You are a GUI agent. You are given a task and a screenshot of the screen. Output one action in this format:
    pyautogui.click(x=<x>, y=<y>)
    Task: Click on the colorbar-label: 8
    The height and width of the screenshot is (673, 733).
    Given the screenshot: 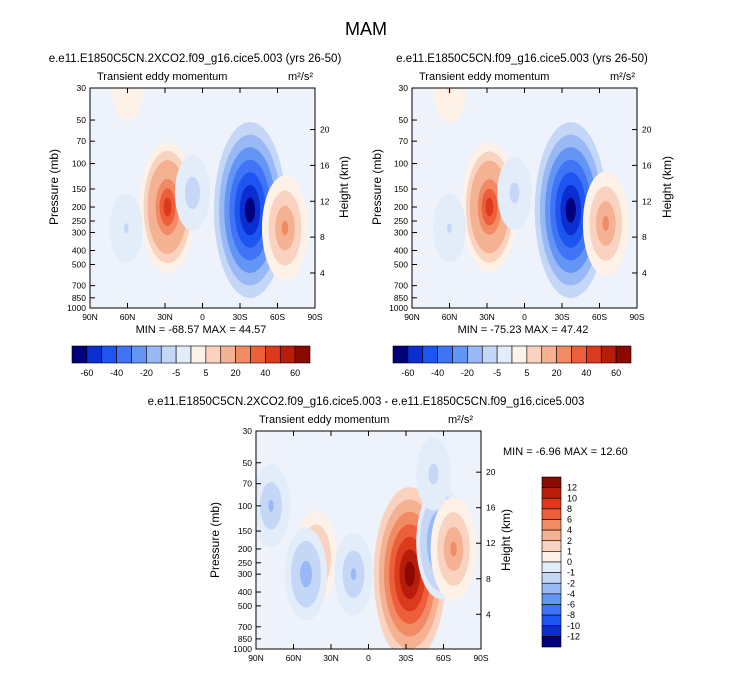 What is the action you would take?
    pyautogui.click(x=569, y=509)
    